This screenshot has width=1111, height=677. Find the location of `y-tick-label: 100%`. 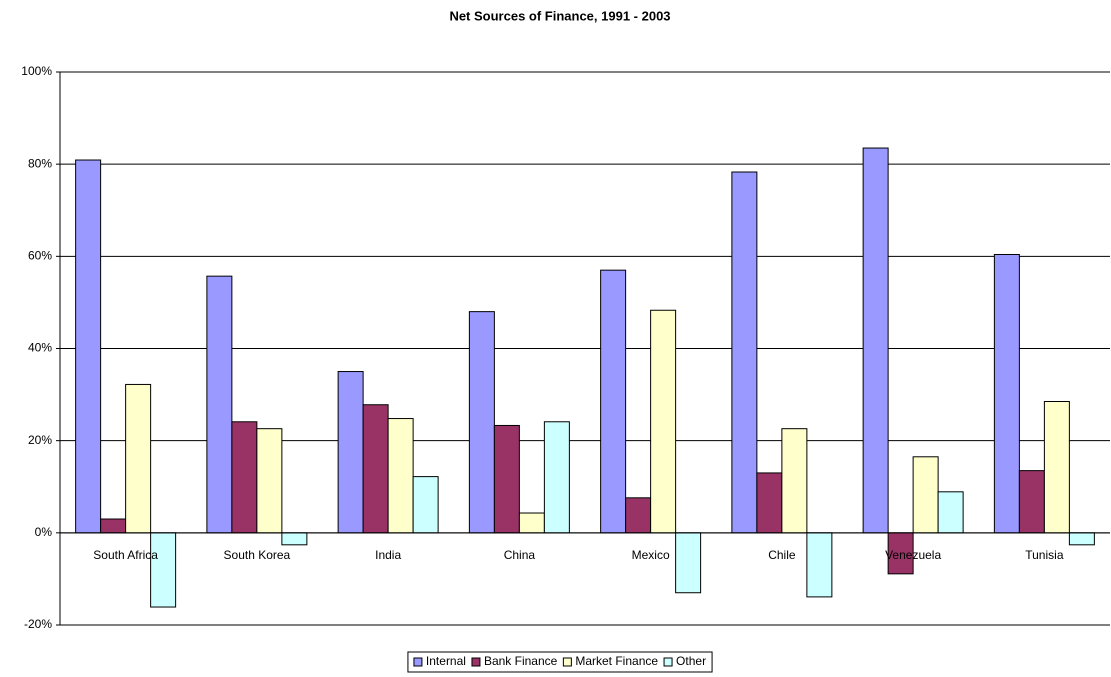

y-tick-label: 100% is located at coordinates (36, 71).